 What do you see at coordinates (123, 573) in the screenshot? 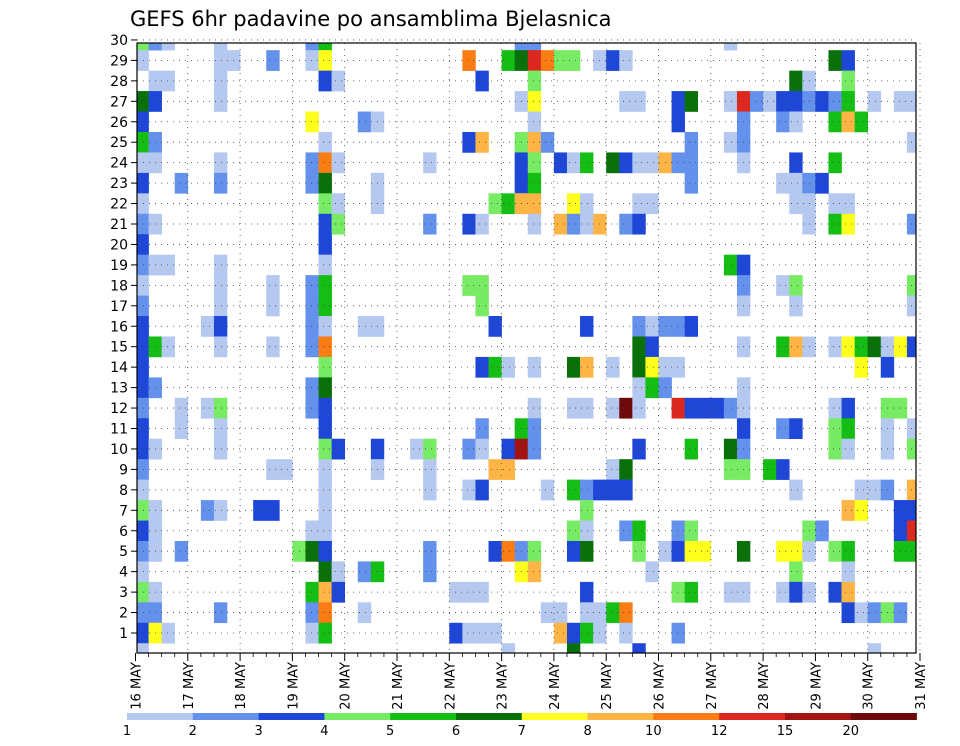
I see `y-tick-label: 4` at bounding box center [123, 573].